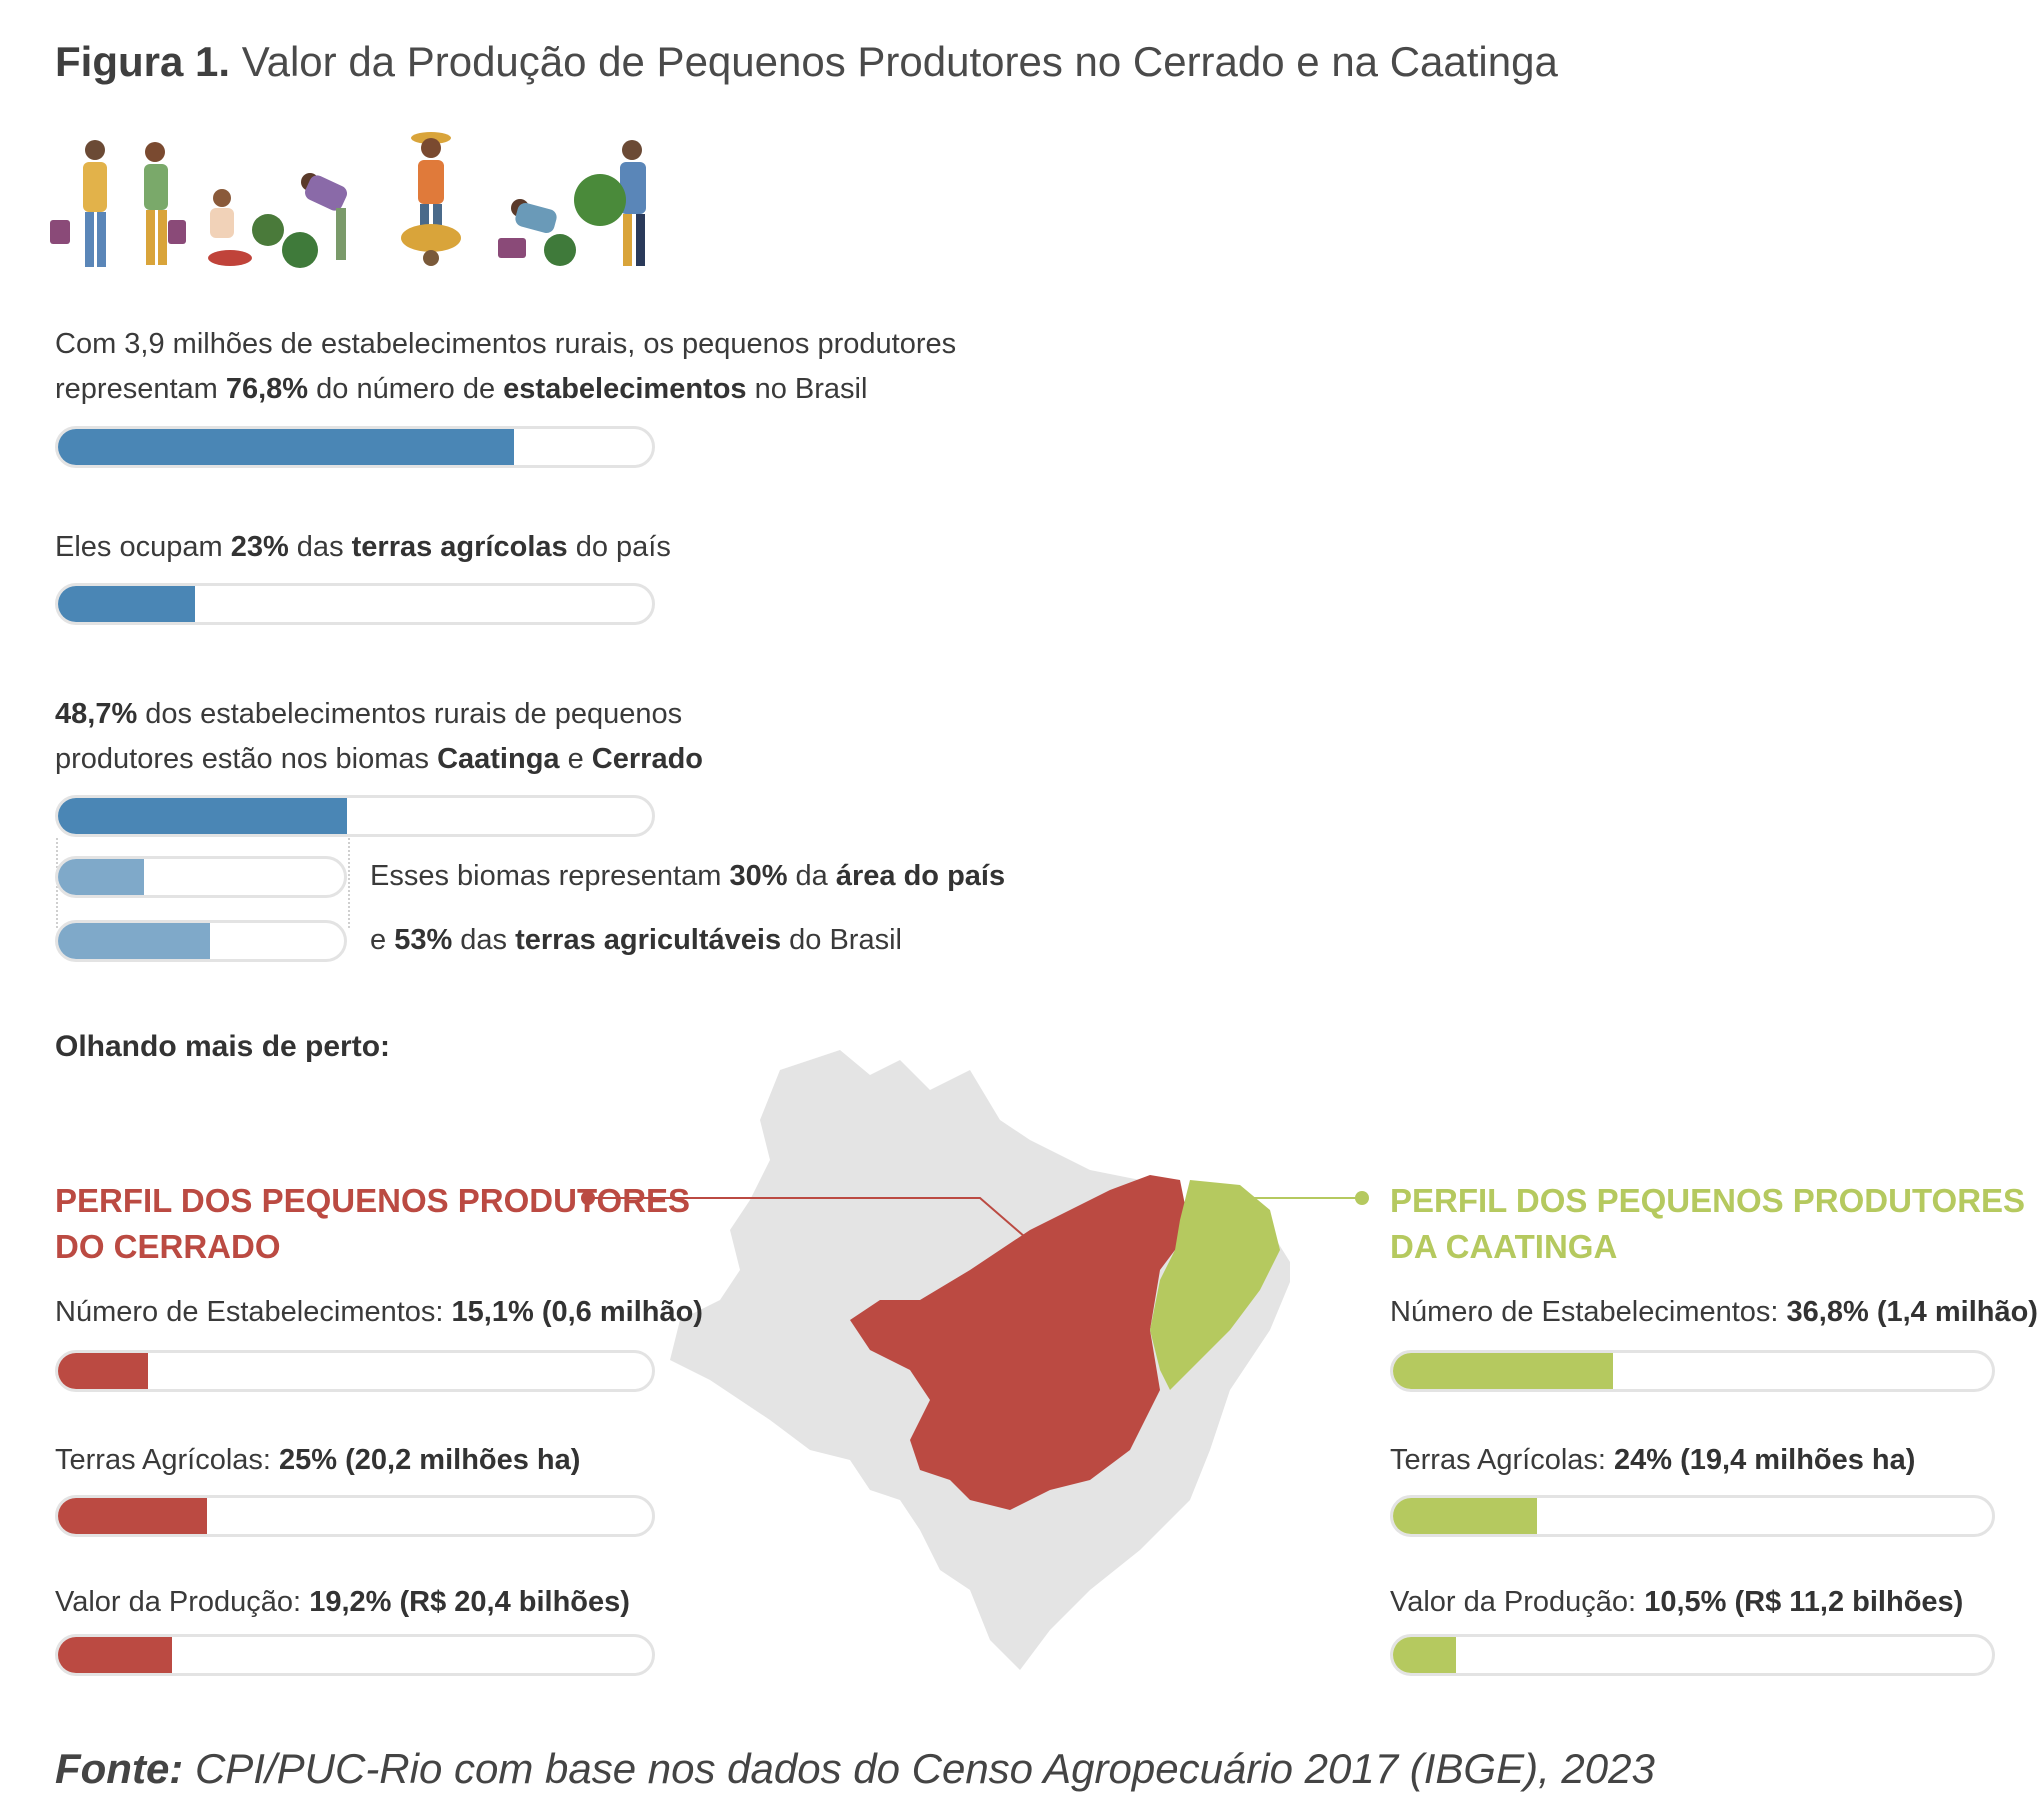 The width and height of the screenshot is (2043, 1819). What do you see at coordinates (203, 816) in the screenshot?
I see `stat3-bar-fill` at bounding box center [203, 816].